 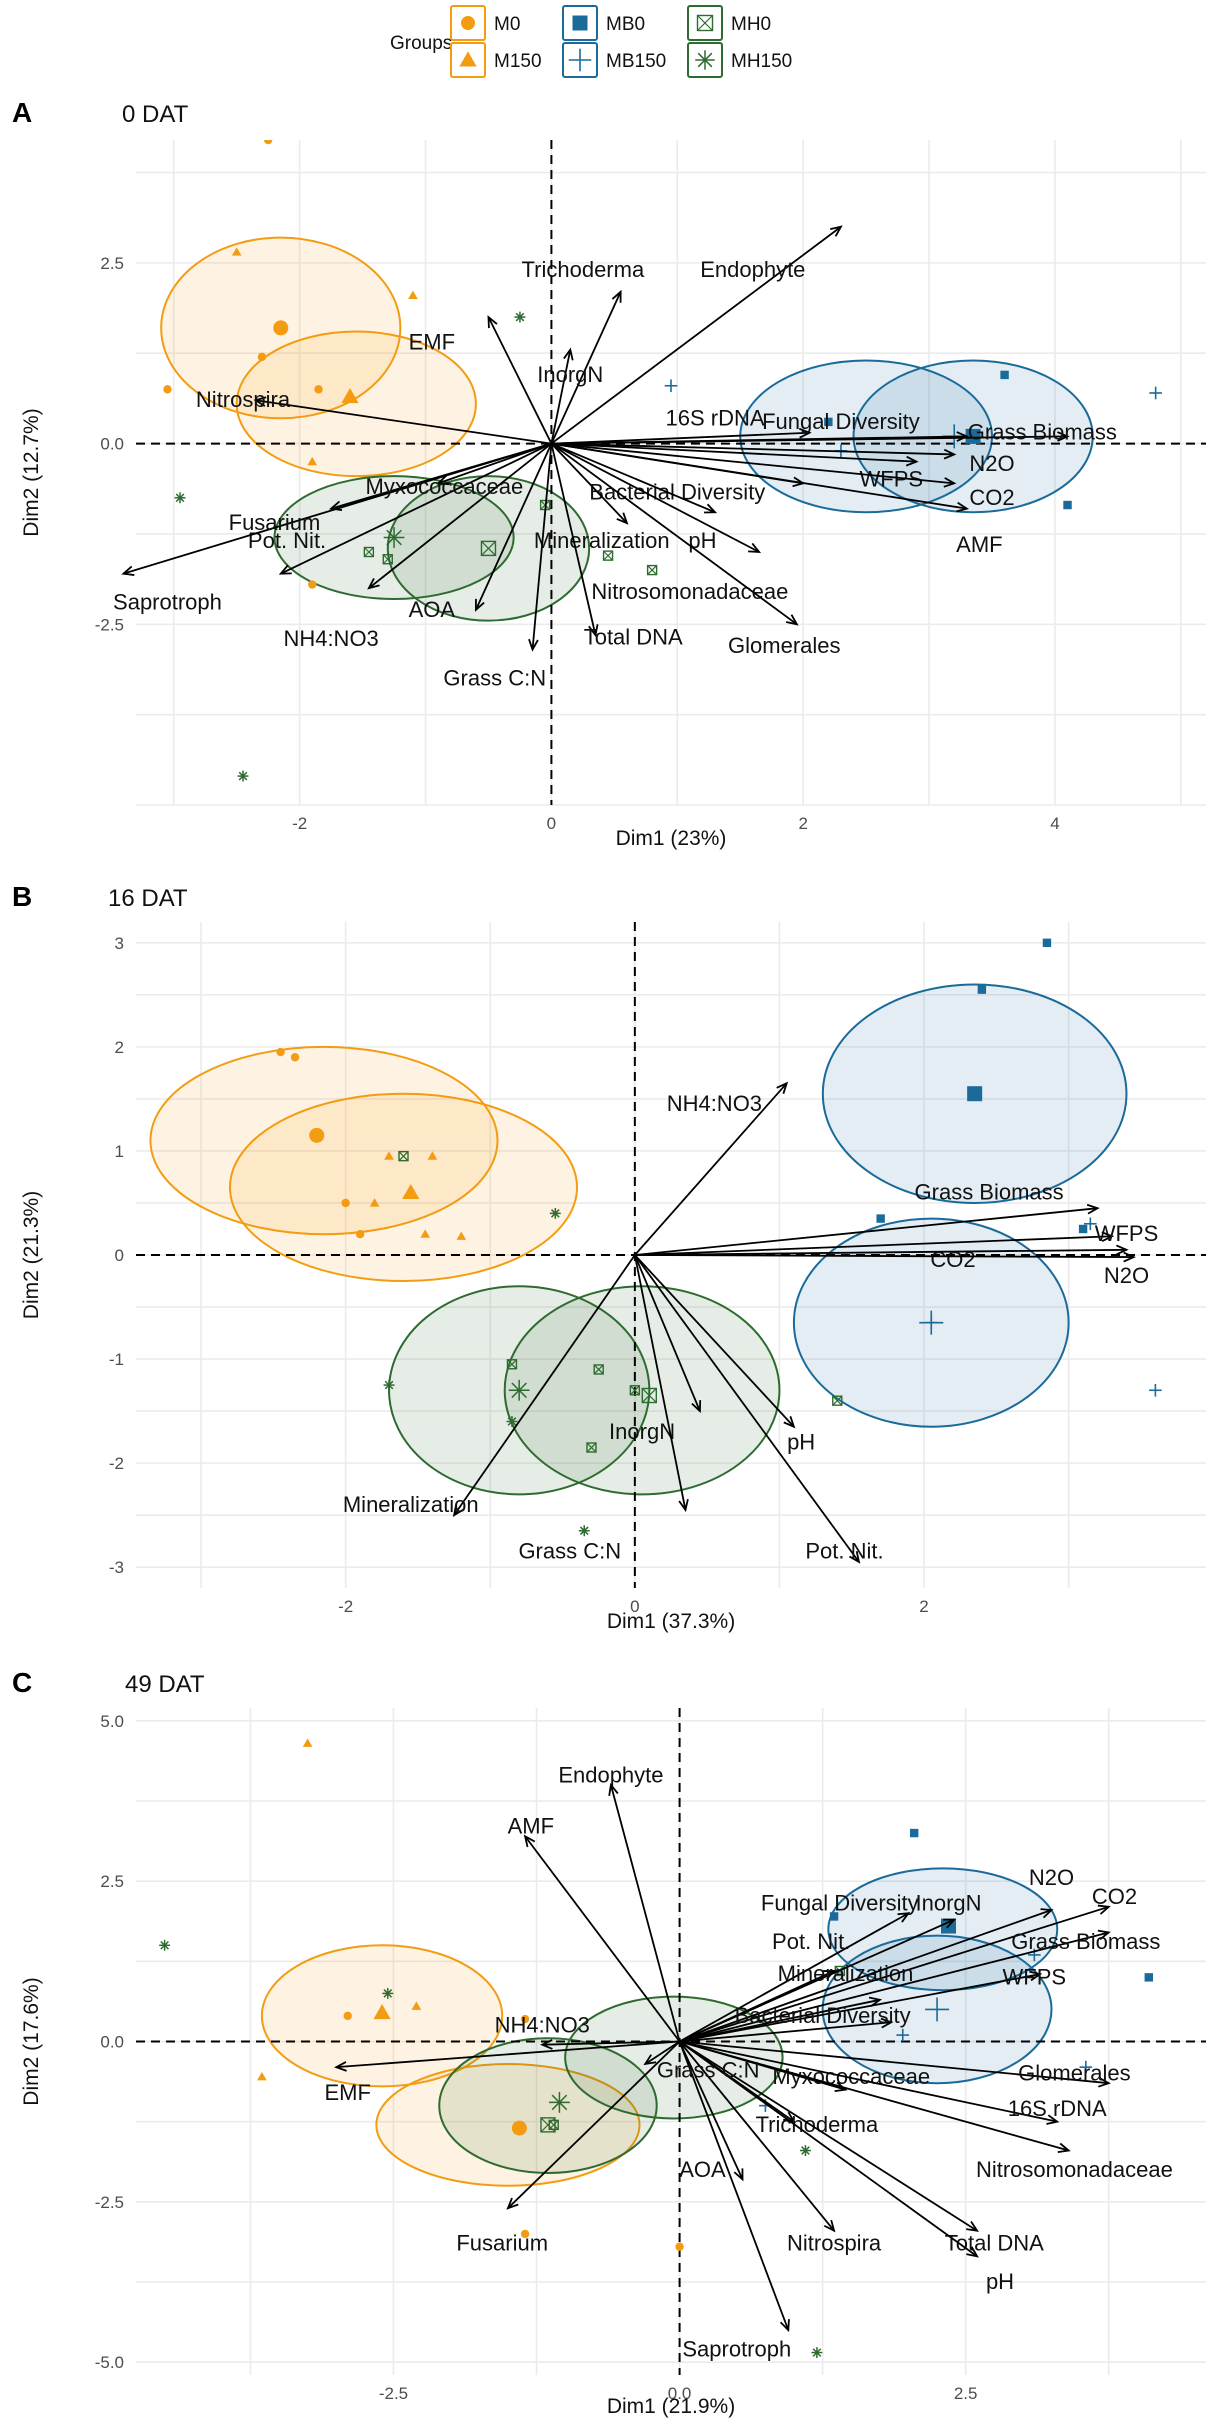 What do you see at coordinates (705, 60) in the screenshot?
I see `legend-key-mh150` at bounding box center [705, 60].